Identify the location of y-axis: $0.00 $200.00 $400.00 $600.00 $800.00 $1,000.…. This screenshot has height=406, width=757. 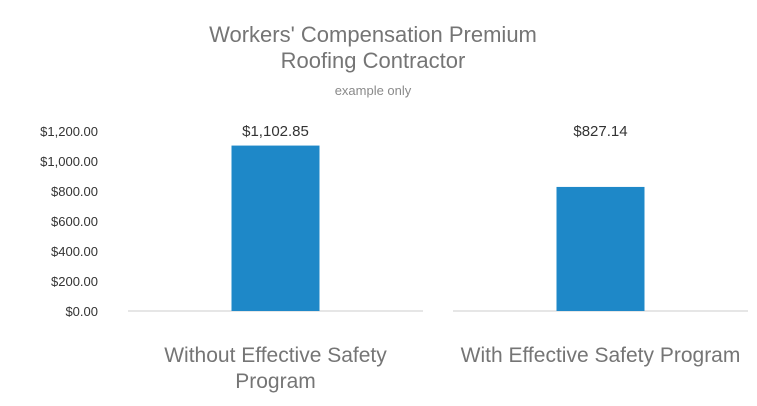
(69, 221).